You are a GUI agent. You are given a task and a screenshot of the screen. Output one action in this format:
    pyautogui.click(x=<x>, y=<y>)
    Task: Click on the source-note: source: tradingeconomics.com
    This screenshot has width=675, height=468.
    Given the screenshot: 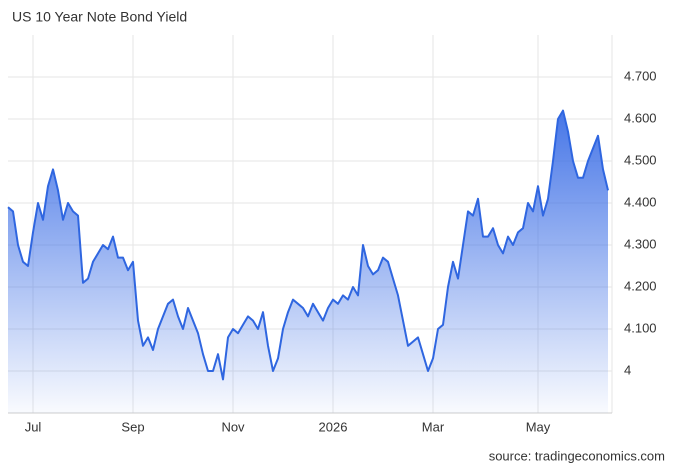 What is the action you would take?
    pyautogui.click(x=577, y=455)
    